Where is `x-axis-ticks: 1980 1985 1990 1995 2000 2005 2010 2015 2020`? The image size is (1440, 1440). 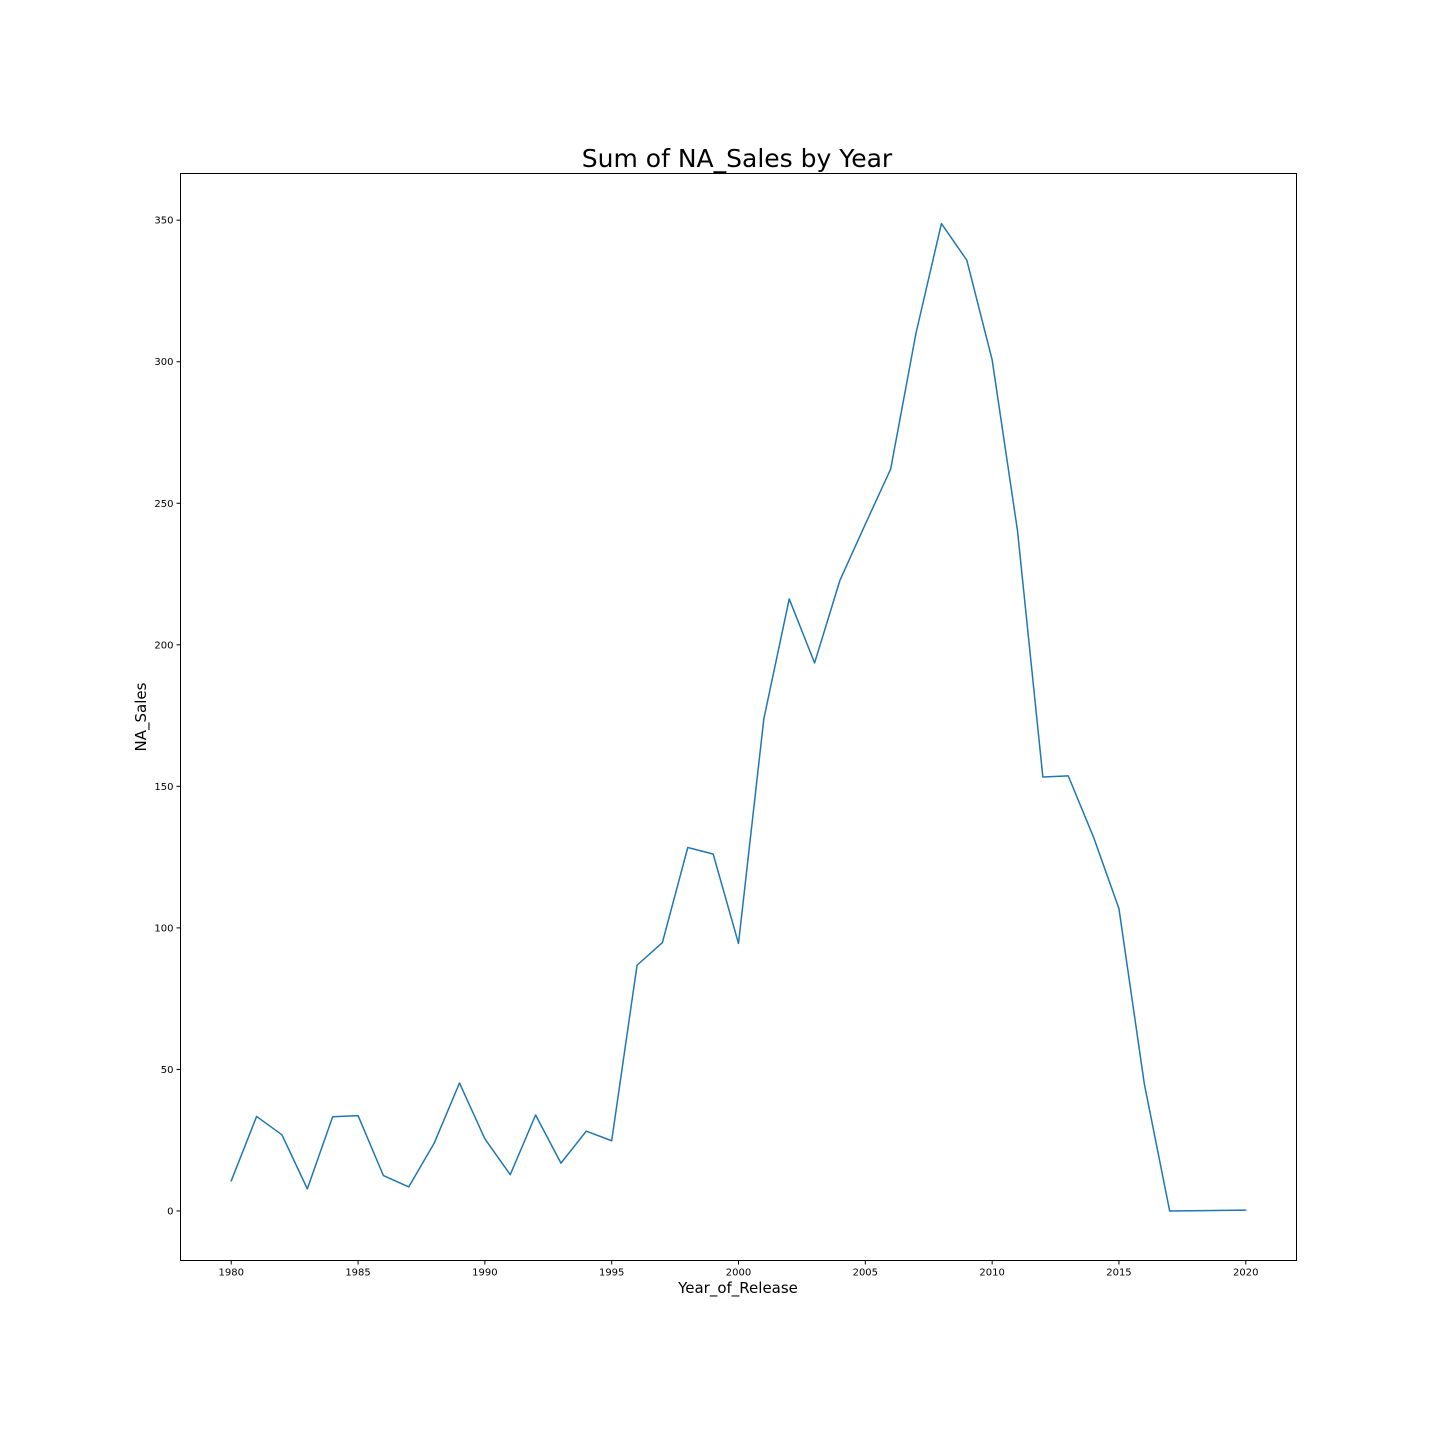
x-axis-ticks: 1980 1985 1990 1995 2000 2005 2010 2015 2020 is located at coordinates (738, 1269).